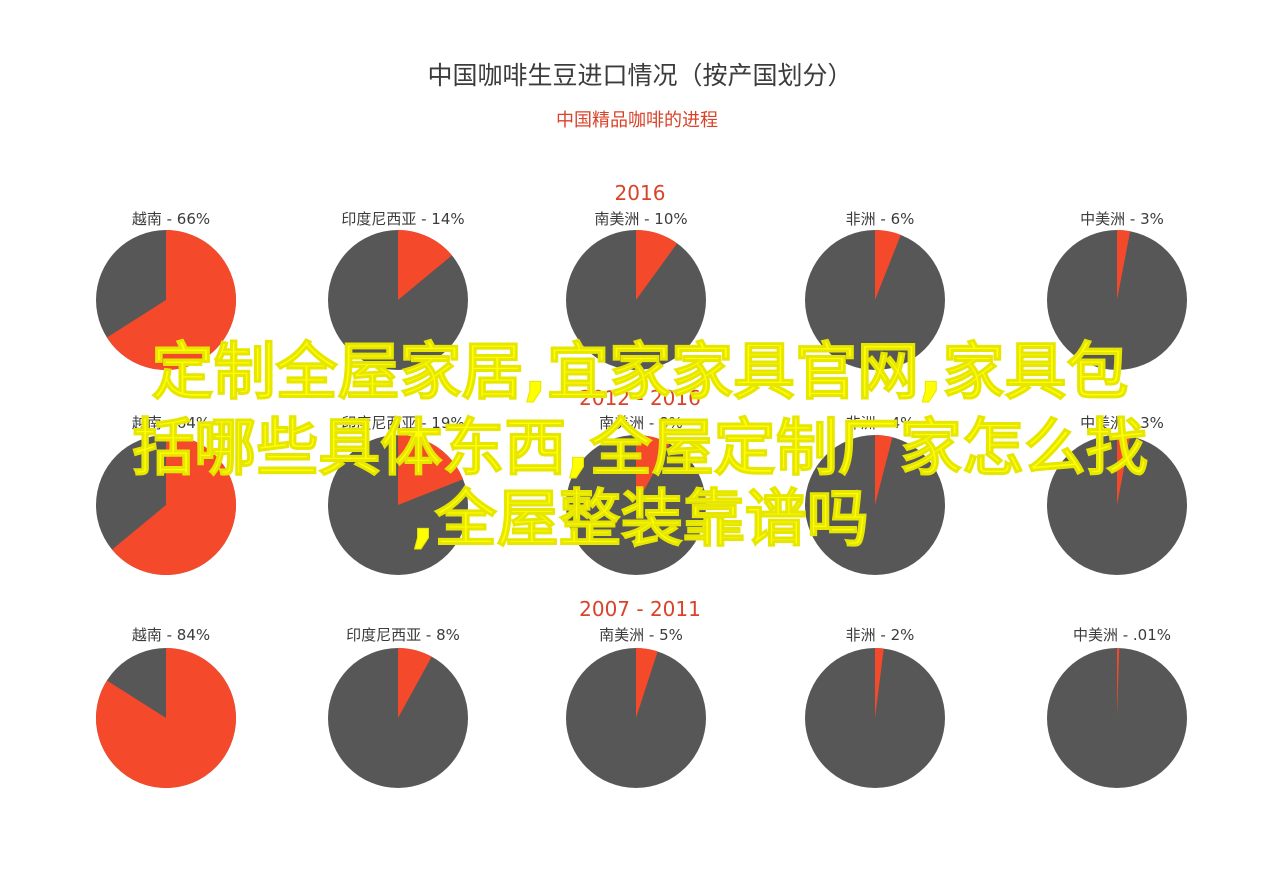 The height and width of the screenshot is (872, 1280). Describe the element at coordinates (880, 635) in the screenshot. I see `pie-label: 非洲 - 2%` at that location.